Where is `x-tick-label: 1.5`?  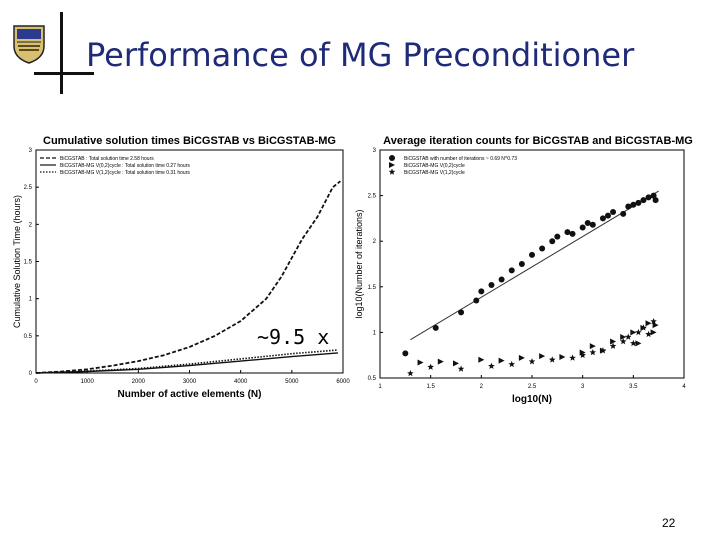
x-tick-label: 1.5 is located at coordinates (430, 387).